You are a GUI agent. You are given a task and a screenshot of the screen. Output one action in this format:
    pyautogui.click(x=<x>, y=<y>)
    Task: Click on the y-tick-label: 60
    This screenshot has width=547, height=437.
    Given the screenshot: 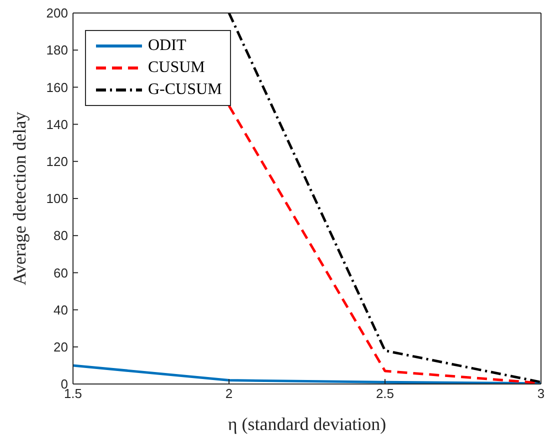 What is the action you would take?
    pyautogui.click(x=61, y=272)
    